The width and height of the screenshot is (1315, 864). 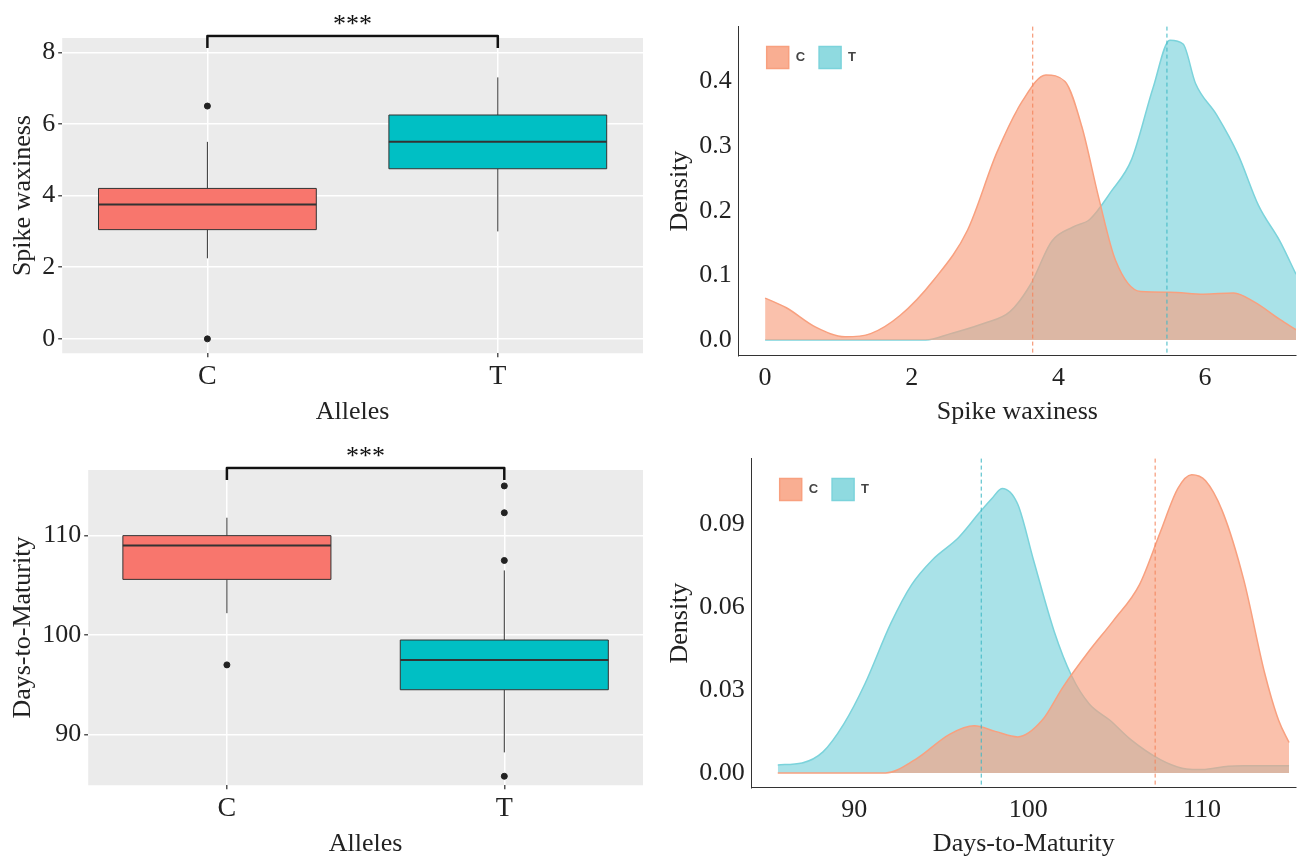 I want to click on y-tick-label: 110, so click(x=62, y=534).